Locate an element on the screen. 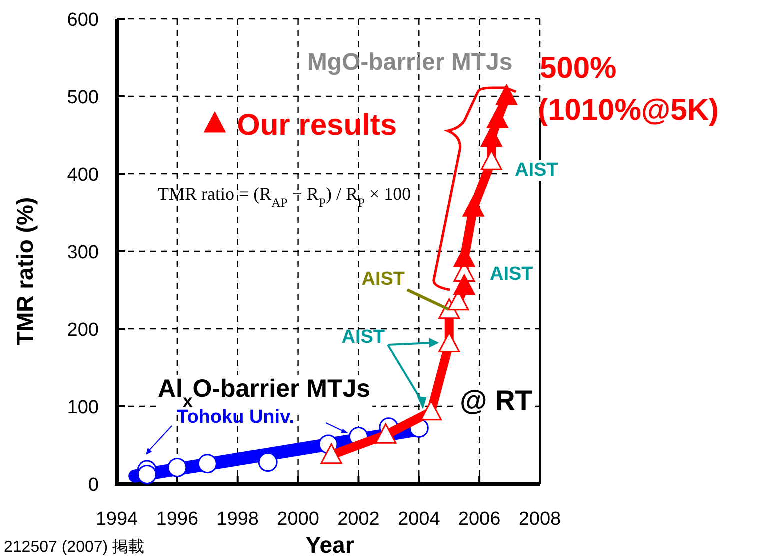 The image size is (760, 558). y-tick-label: 0 is located at coordinates (93, 485).